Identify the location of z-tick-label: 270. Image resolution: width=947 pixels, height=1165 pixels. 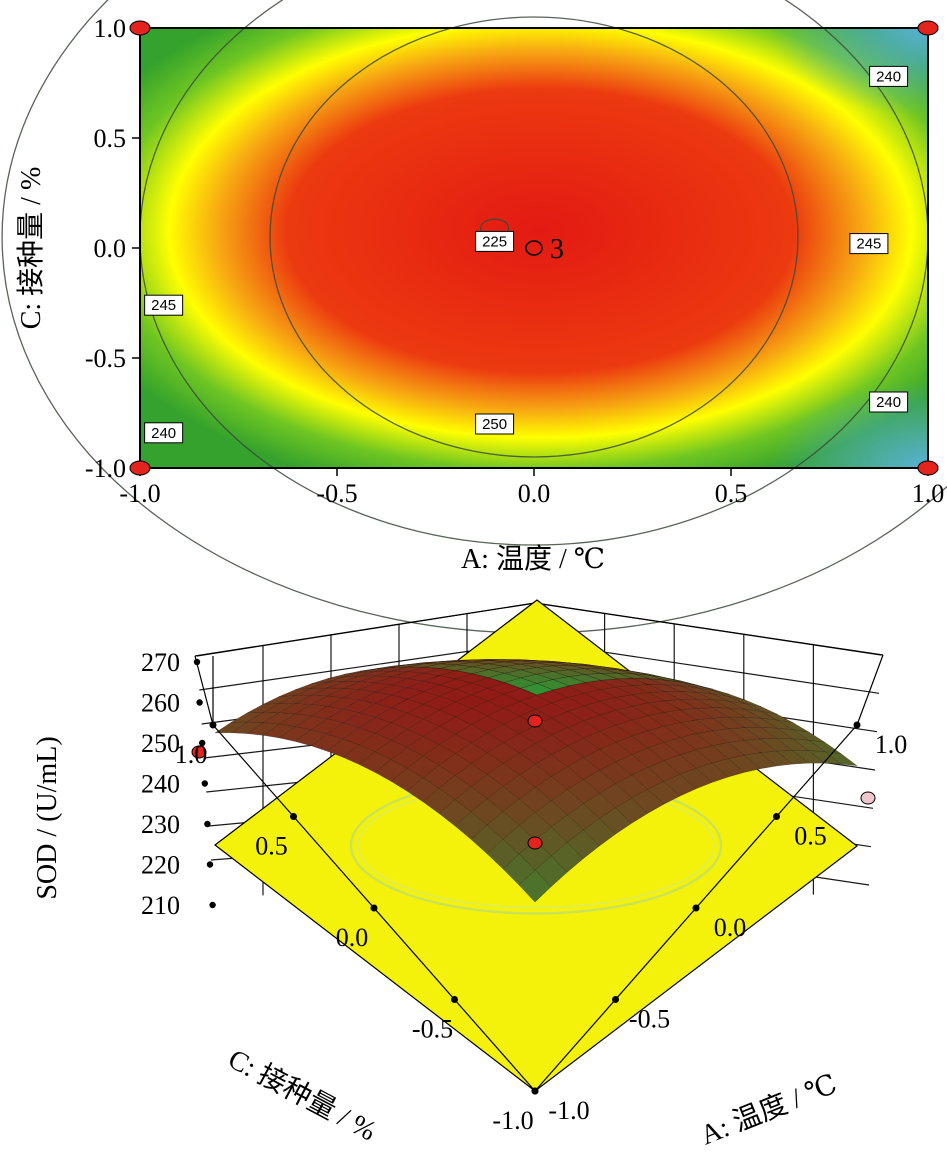
(160, 662).